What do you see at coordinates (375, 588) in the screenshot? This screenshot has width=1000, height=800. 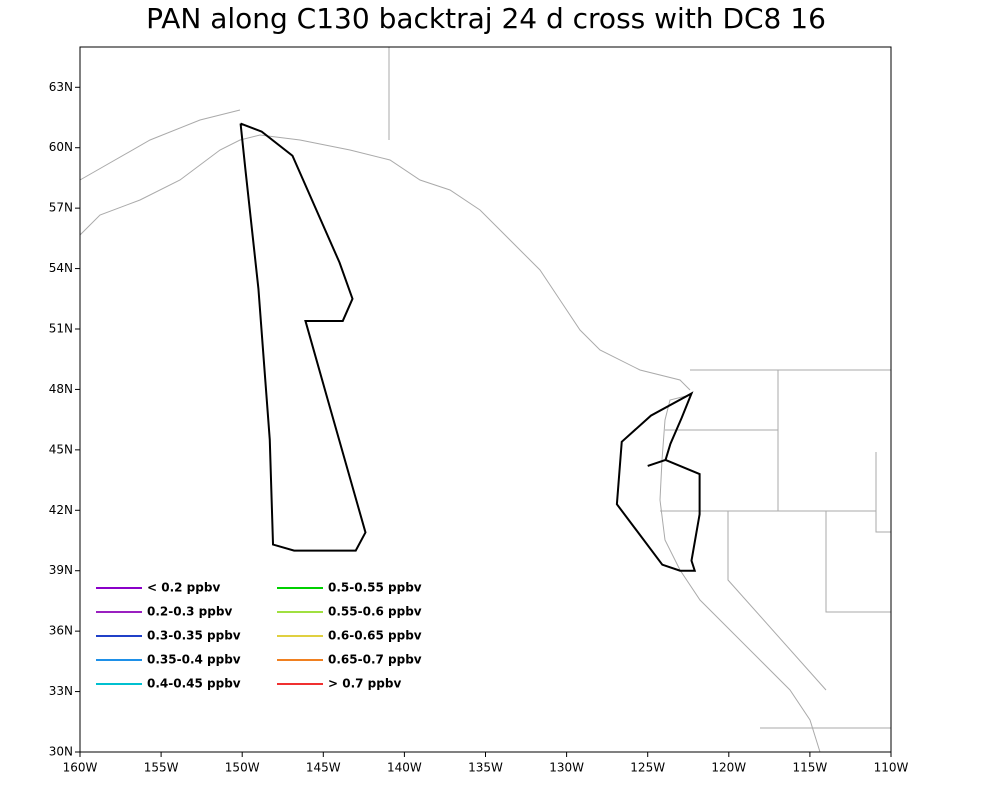 I see `legend-label: 0.5-0.55 ppbv` at bounding box center [375, 588].